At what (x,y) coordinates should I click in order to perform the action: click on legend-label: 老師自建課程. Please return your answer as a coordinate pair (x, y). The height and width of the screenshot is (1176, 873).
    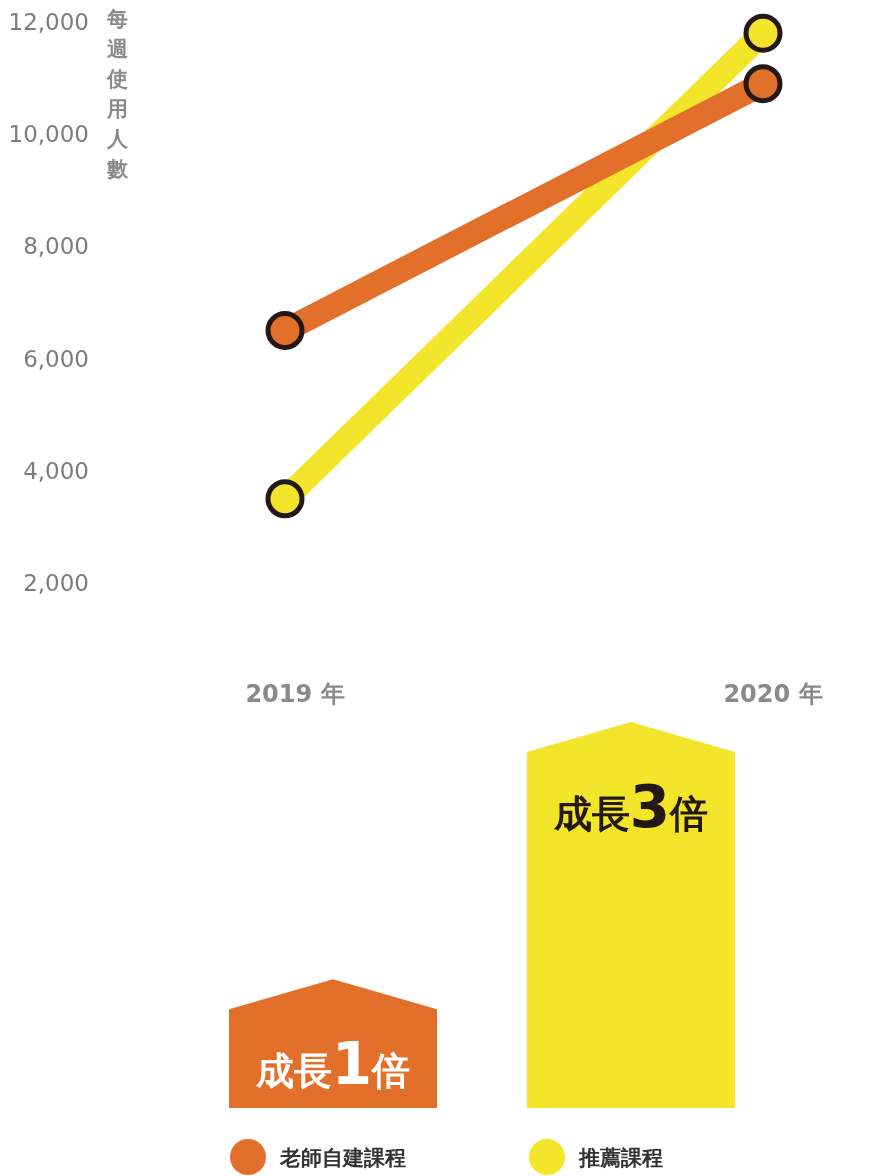
    Looking at the image, I should click on (342, 1158).